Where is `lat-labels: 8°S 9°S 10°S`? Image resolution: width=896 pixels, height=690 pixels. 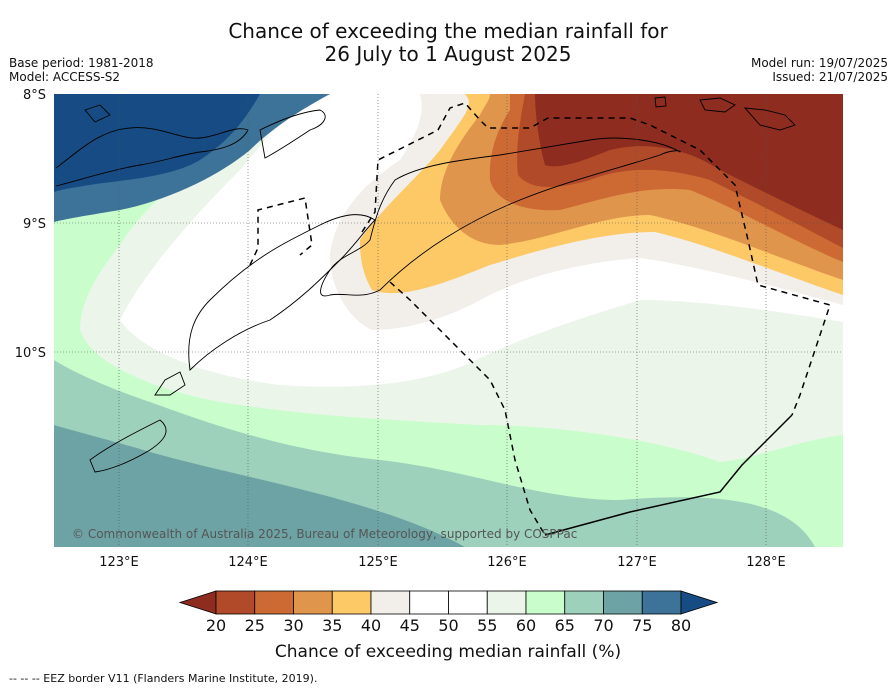
lat-labels: 8°S 9°S 10°S is located at coordinates (30, 224).